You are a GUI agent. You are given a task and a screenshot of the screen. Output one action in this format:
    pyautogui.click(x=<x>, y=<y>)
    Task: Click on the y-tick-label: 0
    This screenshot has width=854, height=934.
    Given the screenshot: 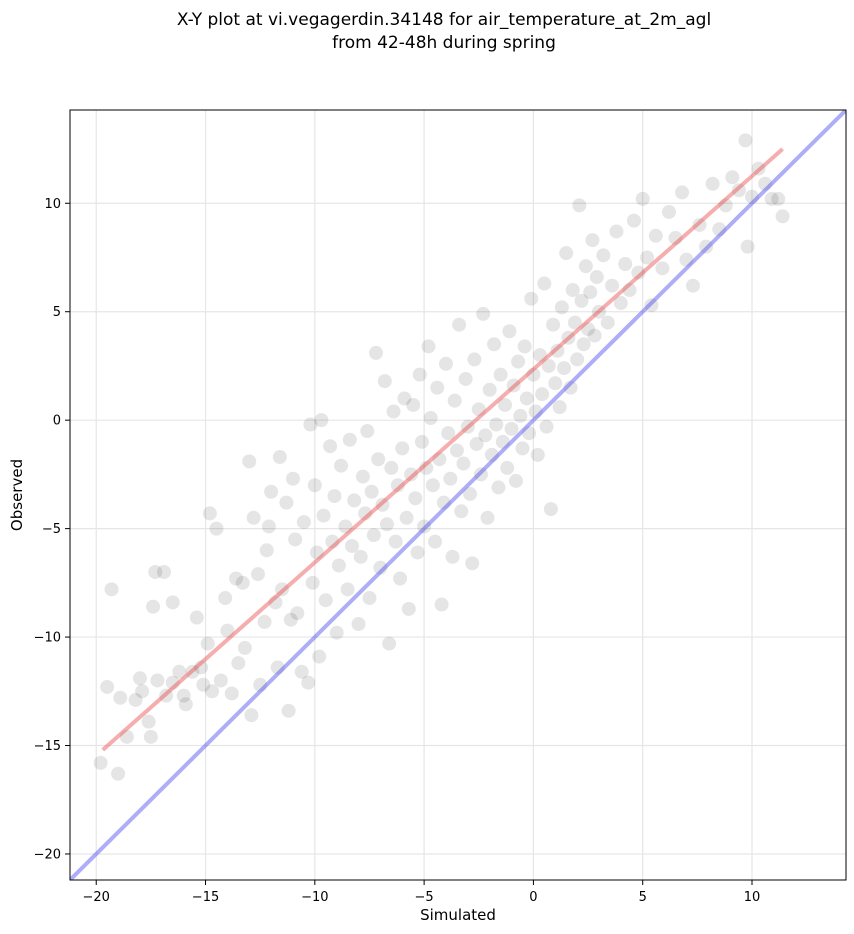 What is the action you would take?
    pyautogui.click(x=57, y=421)
    